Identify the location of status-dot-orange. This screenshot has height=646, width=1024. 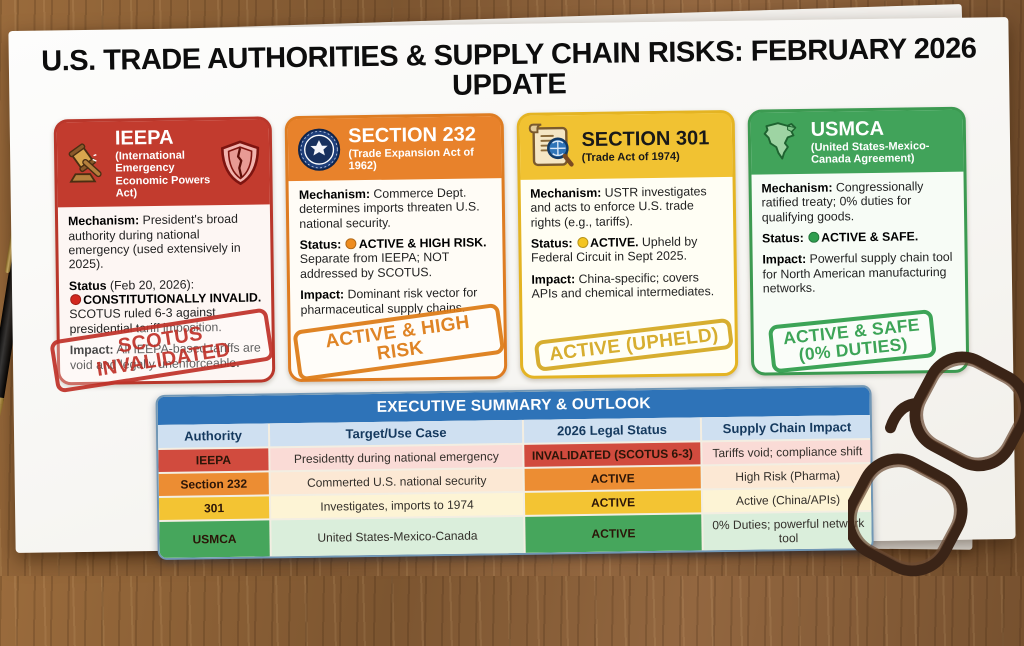
(351, 244).